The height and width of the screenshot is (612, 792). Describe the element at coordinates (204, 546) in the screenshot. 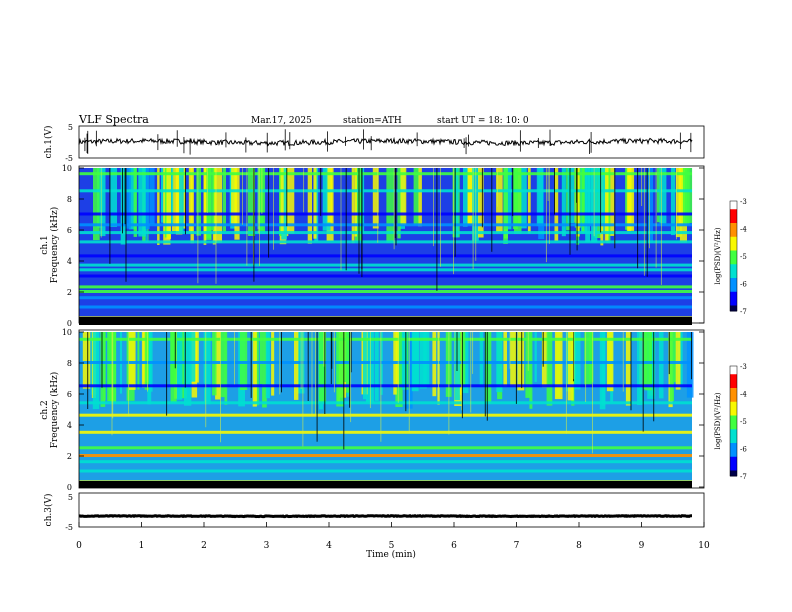

I see `time-tick-label: 2` at that location.